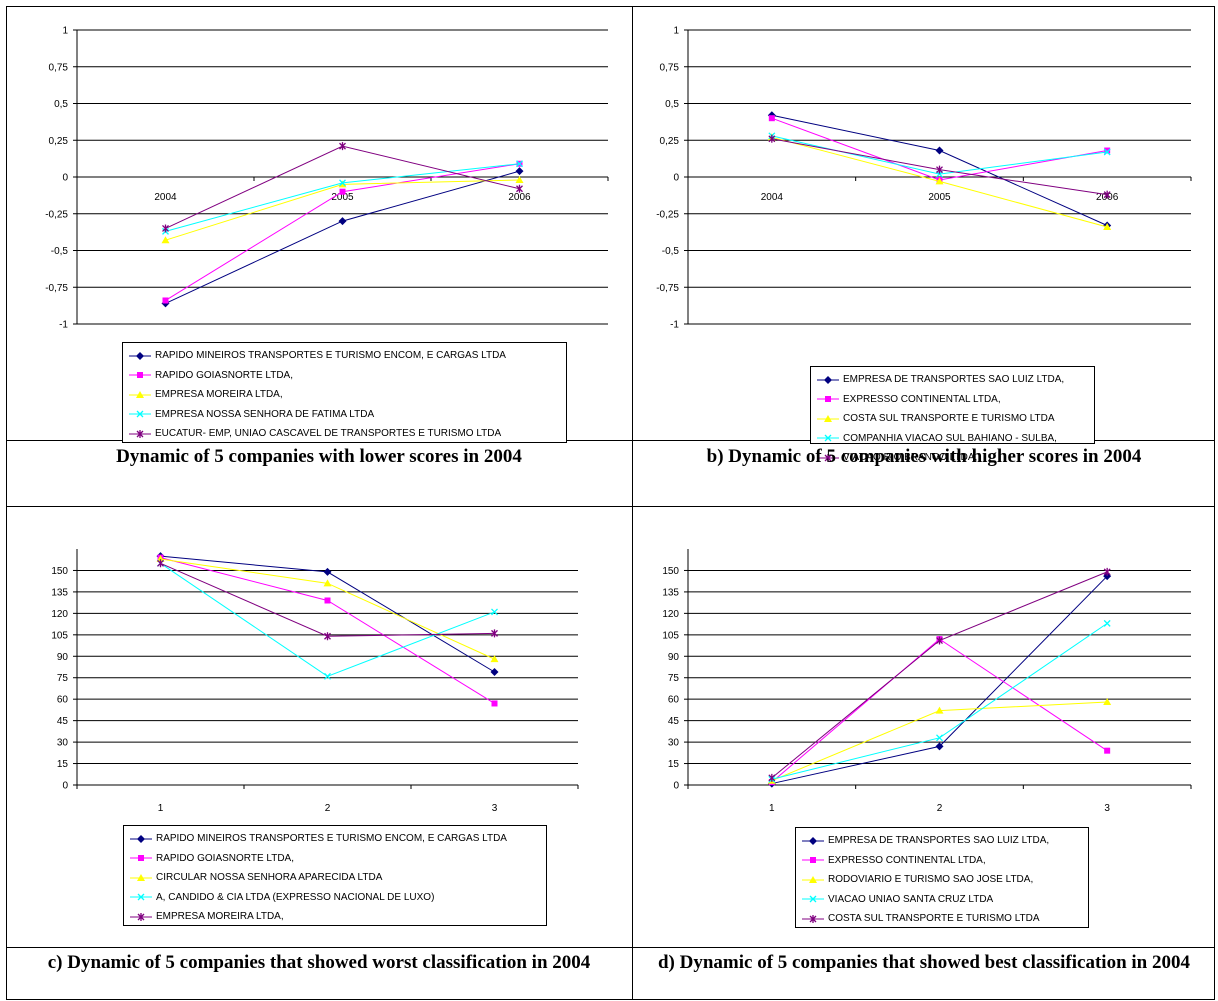 This screenshot has height=1001, width=1218. I want to click on y-tick-label: 0,5, so click(672, 104).